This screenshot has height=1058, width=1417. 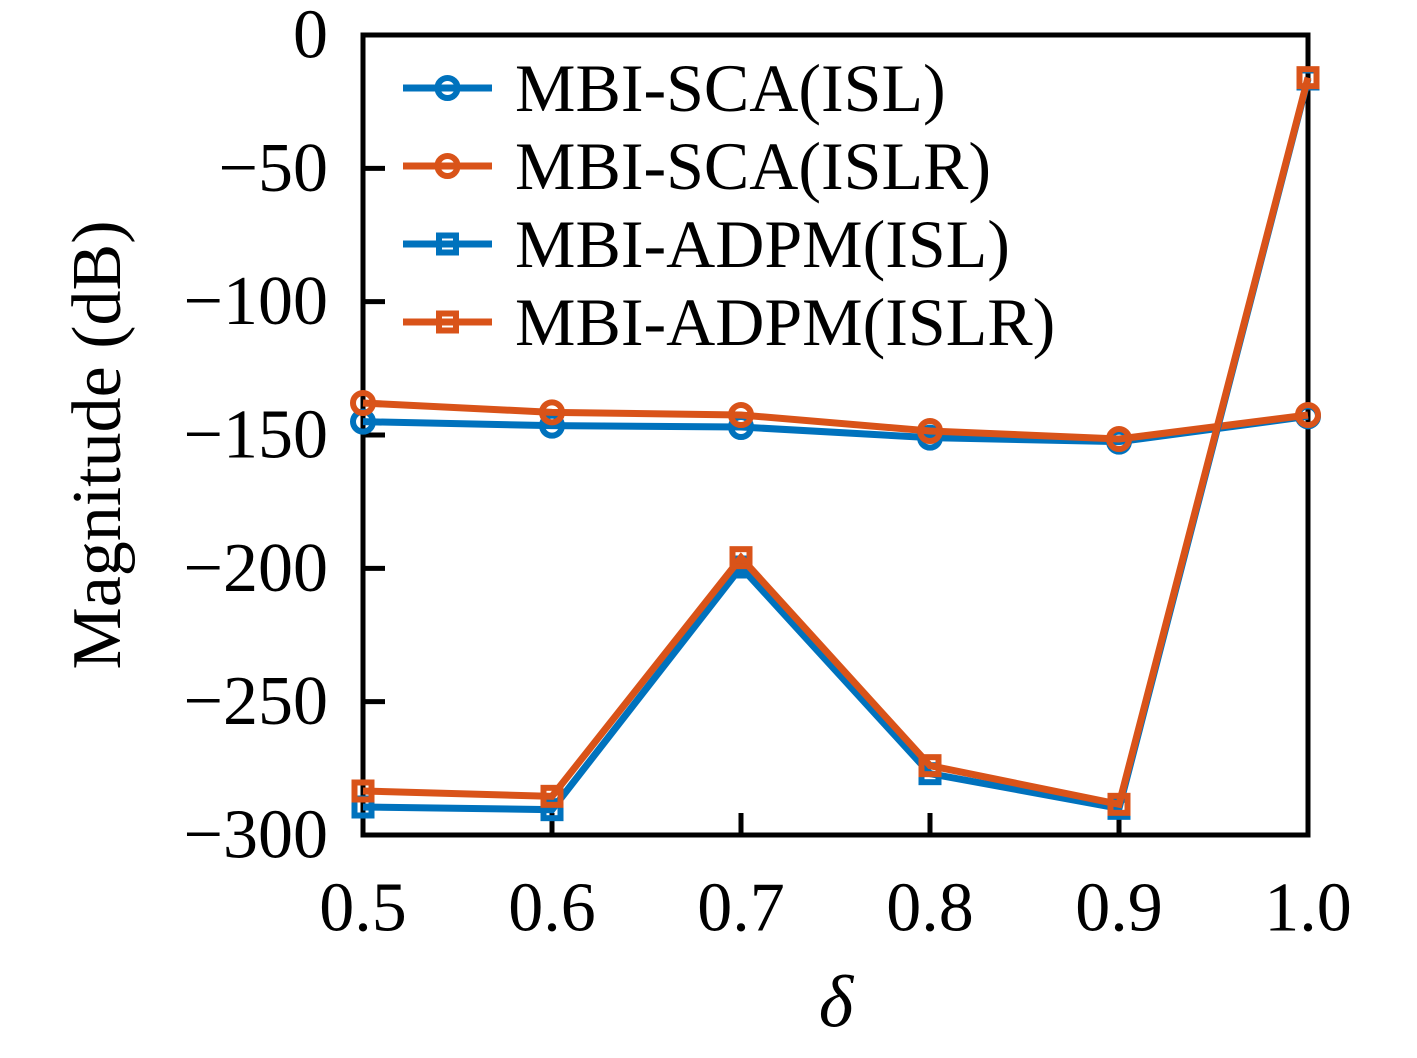 What do you see at coordinates (785, 322) in the screenshot?
I see `legend-label: MBI-ADPM(ISLR)` at bounding box center [785, 322].